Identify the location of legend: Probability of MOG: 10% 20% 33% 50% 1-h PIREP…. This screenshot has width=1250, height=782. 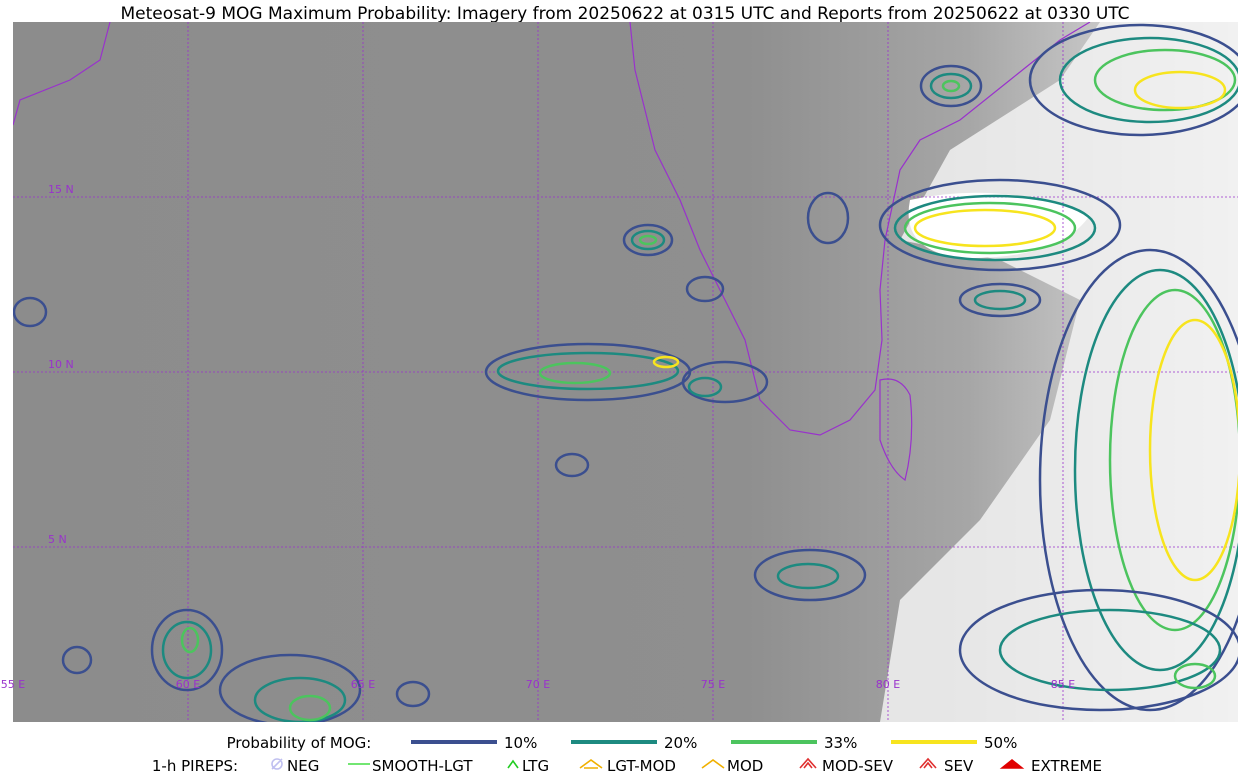
(627, 754).